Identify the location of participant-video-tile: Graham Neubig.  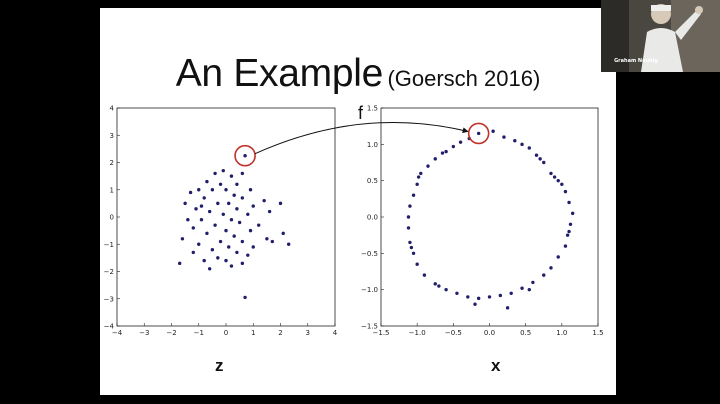
(660, 36).